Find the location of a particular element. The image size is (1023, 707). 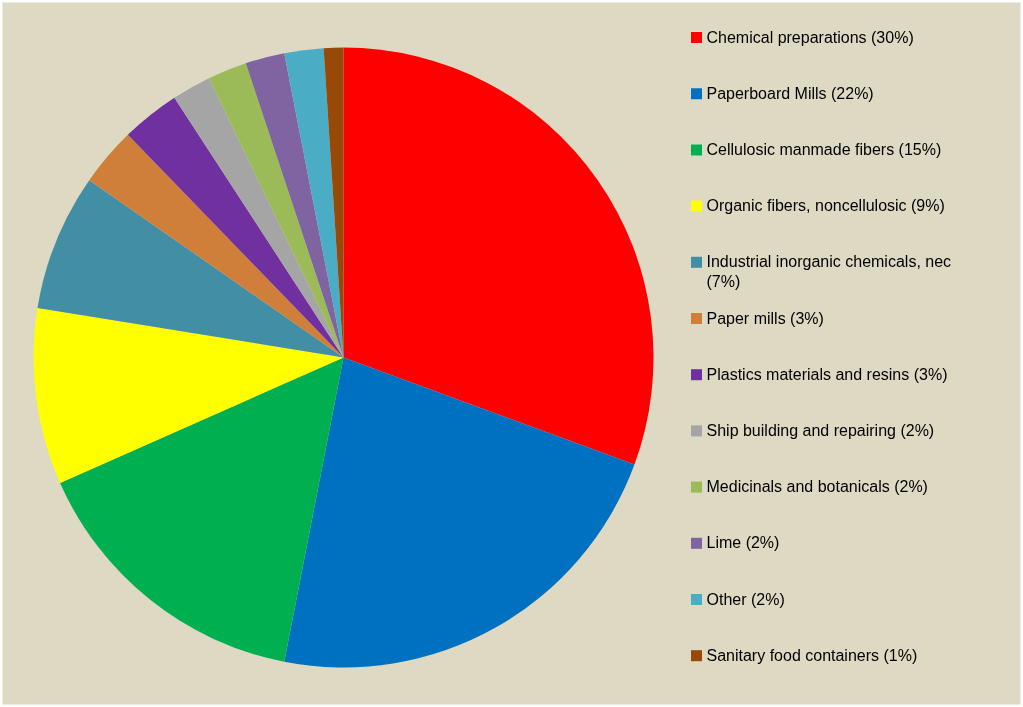

legend-label: Paper mills (3%) is located at coordinates (765, 318).